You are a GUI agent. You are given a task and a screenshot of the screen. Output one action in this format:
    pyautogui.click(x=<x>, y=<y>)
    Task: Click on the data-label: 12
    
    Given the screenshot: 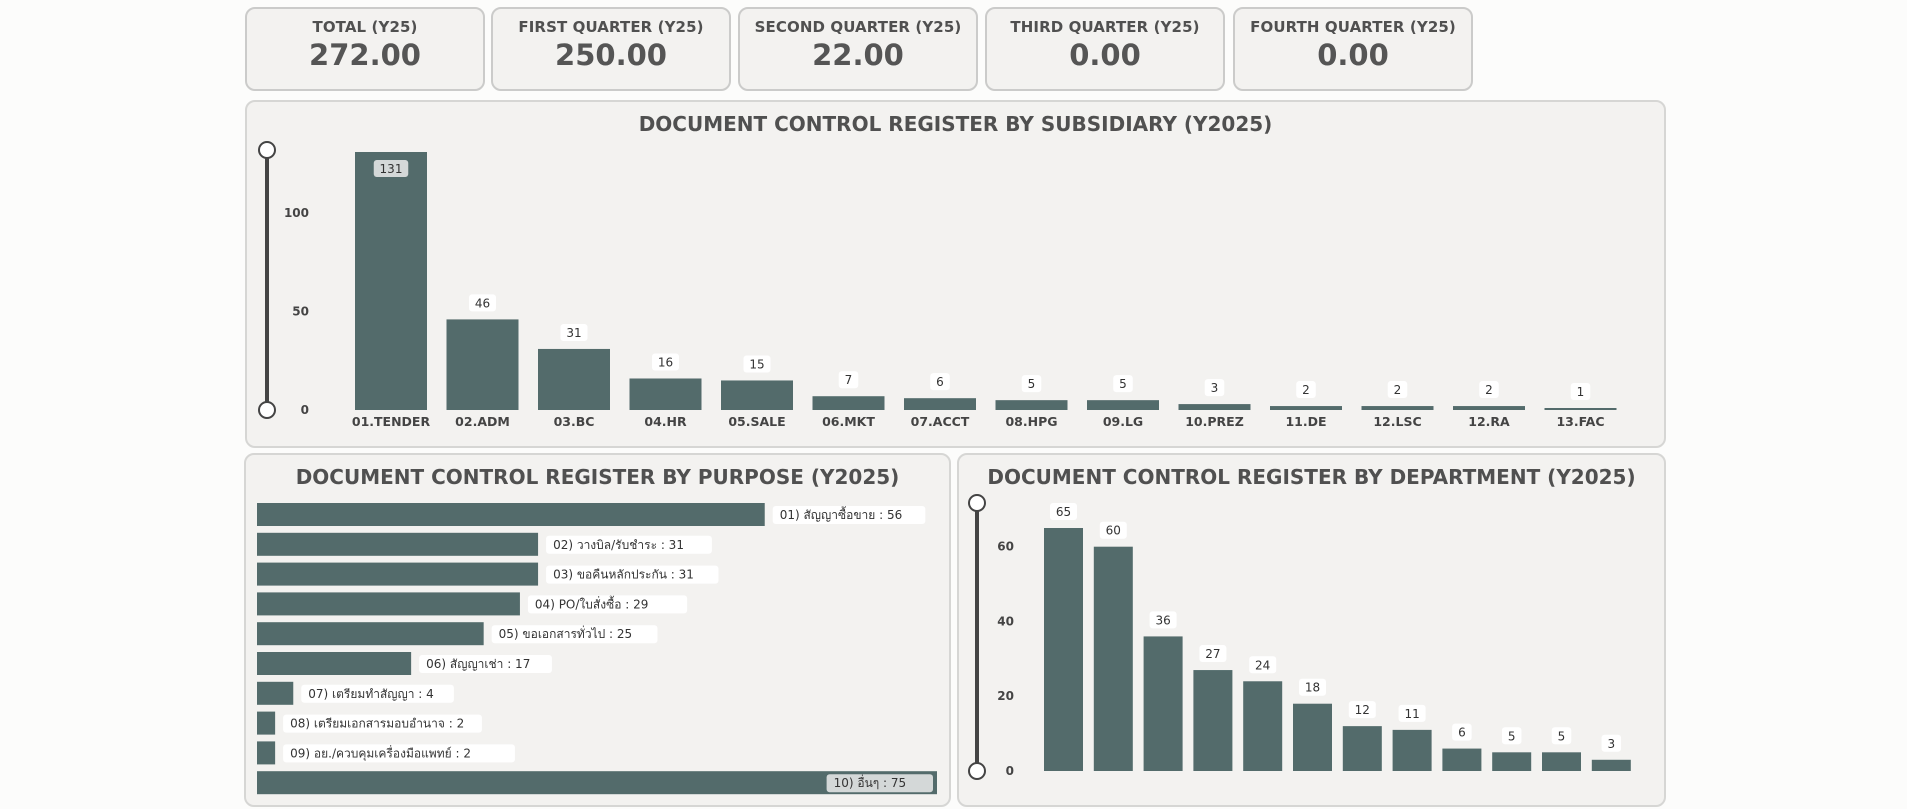 What is the action you would take?
    pyautogui.click(x=1362, y=710)
    